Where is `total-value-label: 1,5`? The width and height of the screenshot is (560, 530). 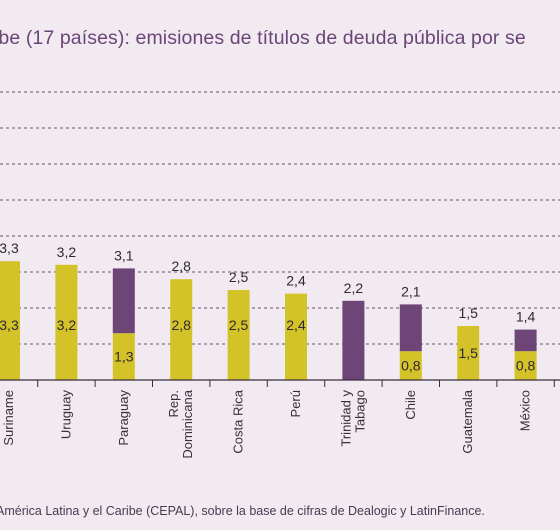
total-value-label: 1,5 is located at coordinates (468, 313).